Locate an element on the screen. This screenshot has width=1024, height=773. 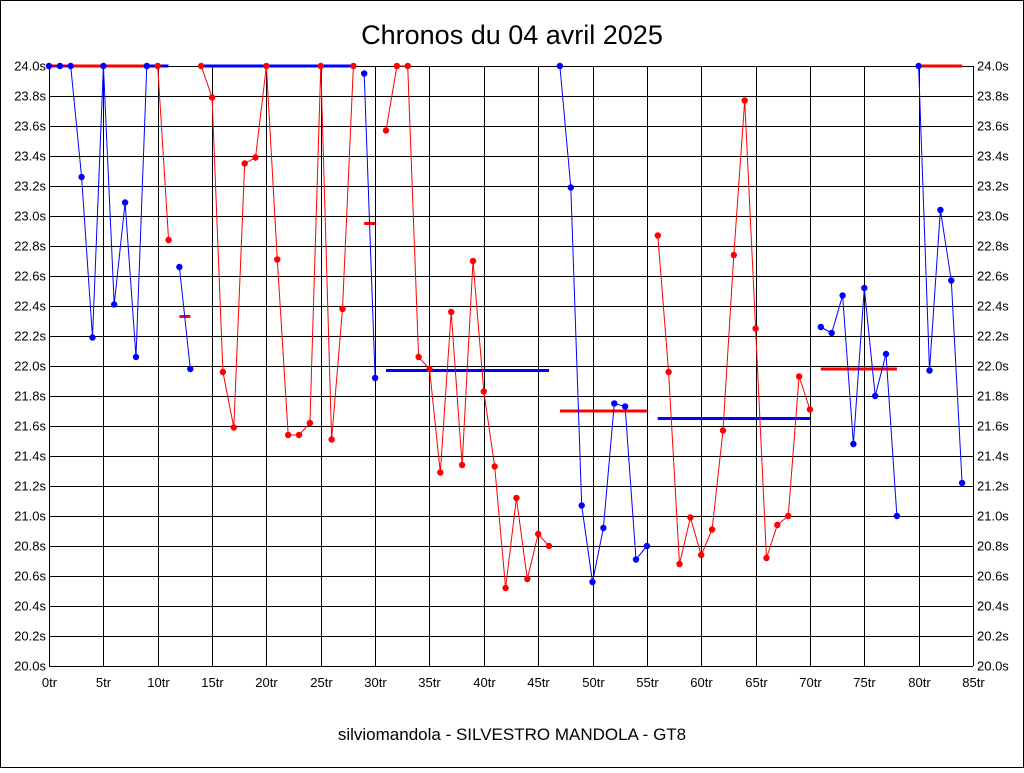
y-tick-label-left: 21.2s is located at coordinates (30, 486).